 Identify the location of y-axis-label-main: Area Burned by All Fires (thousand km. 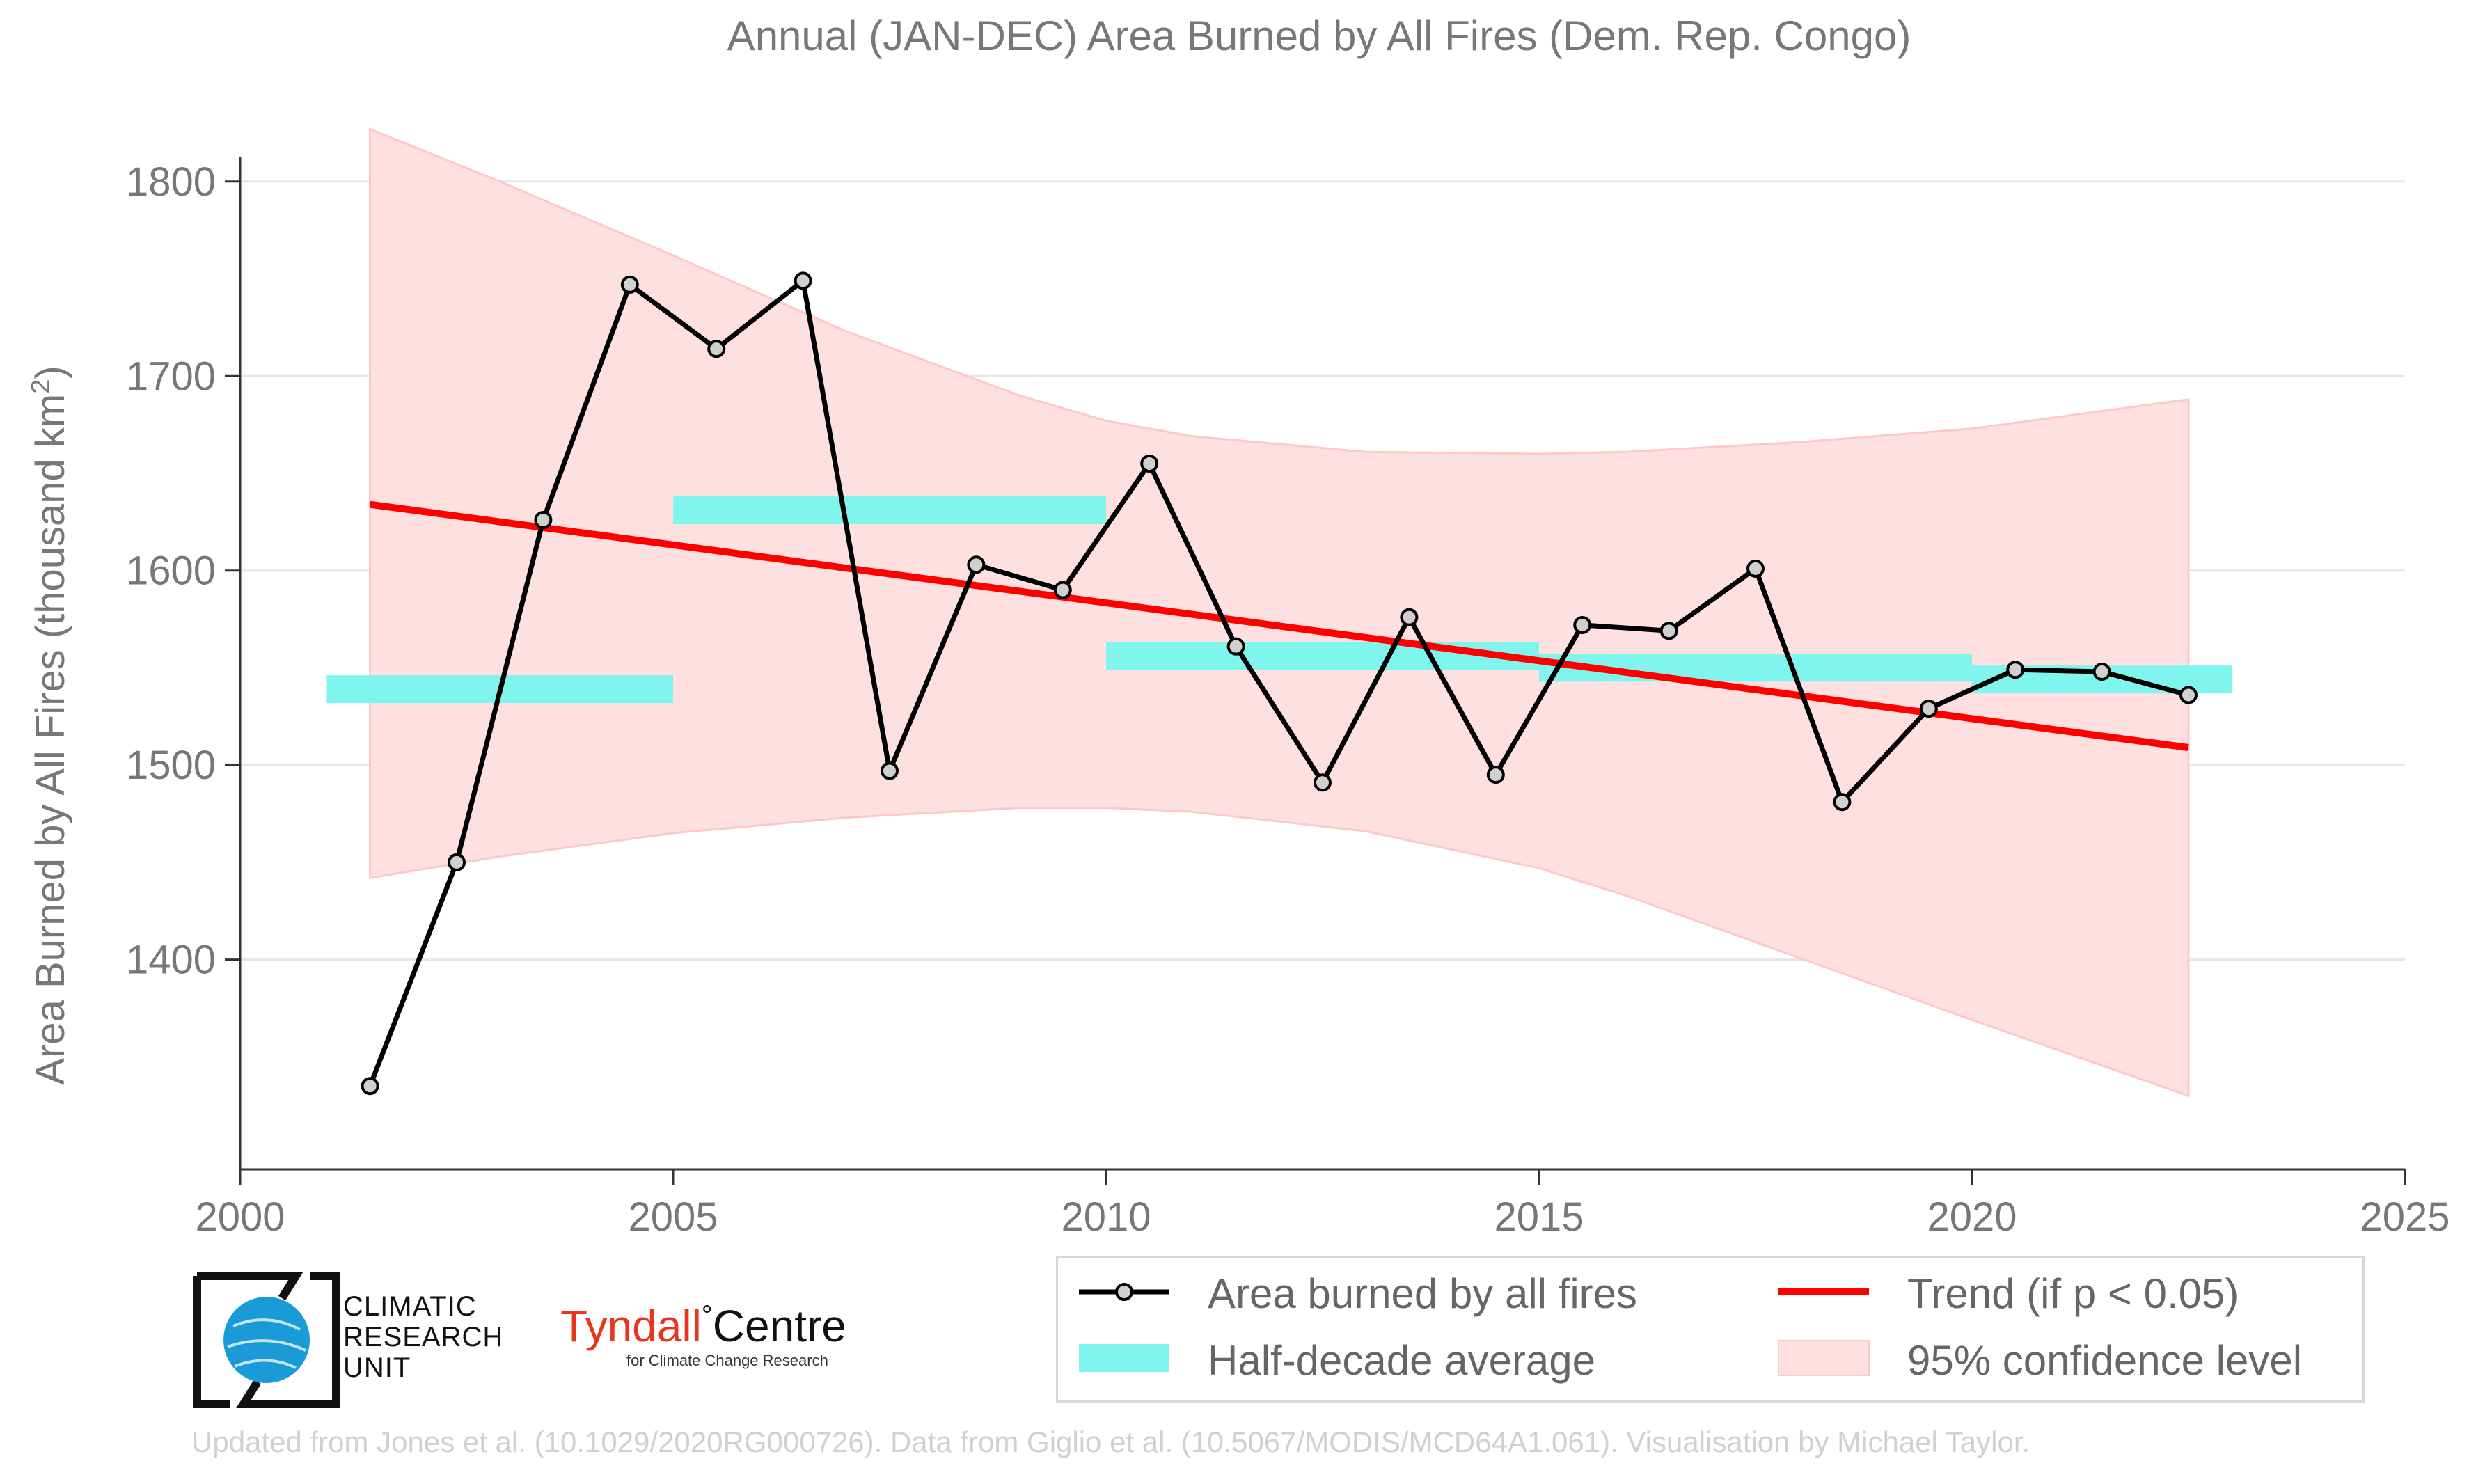
(50, 739).